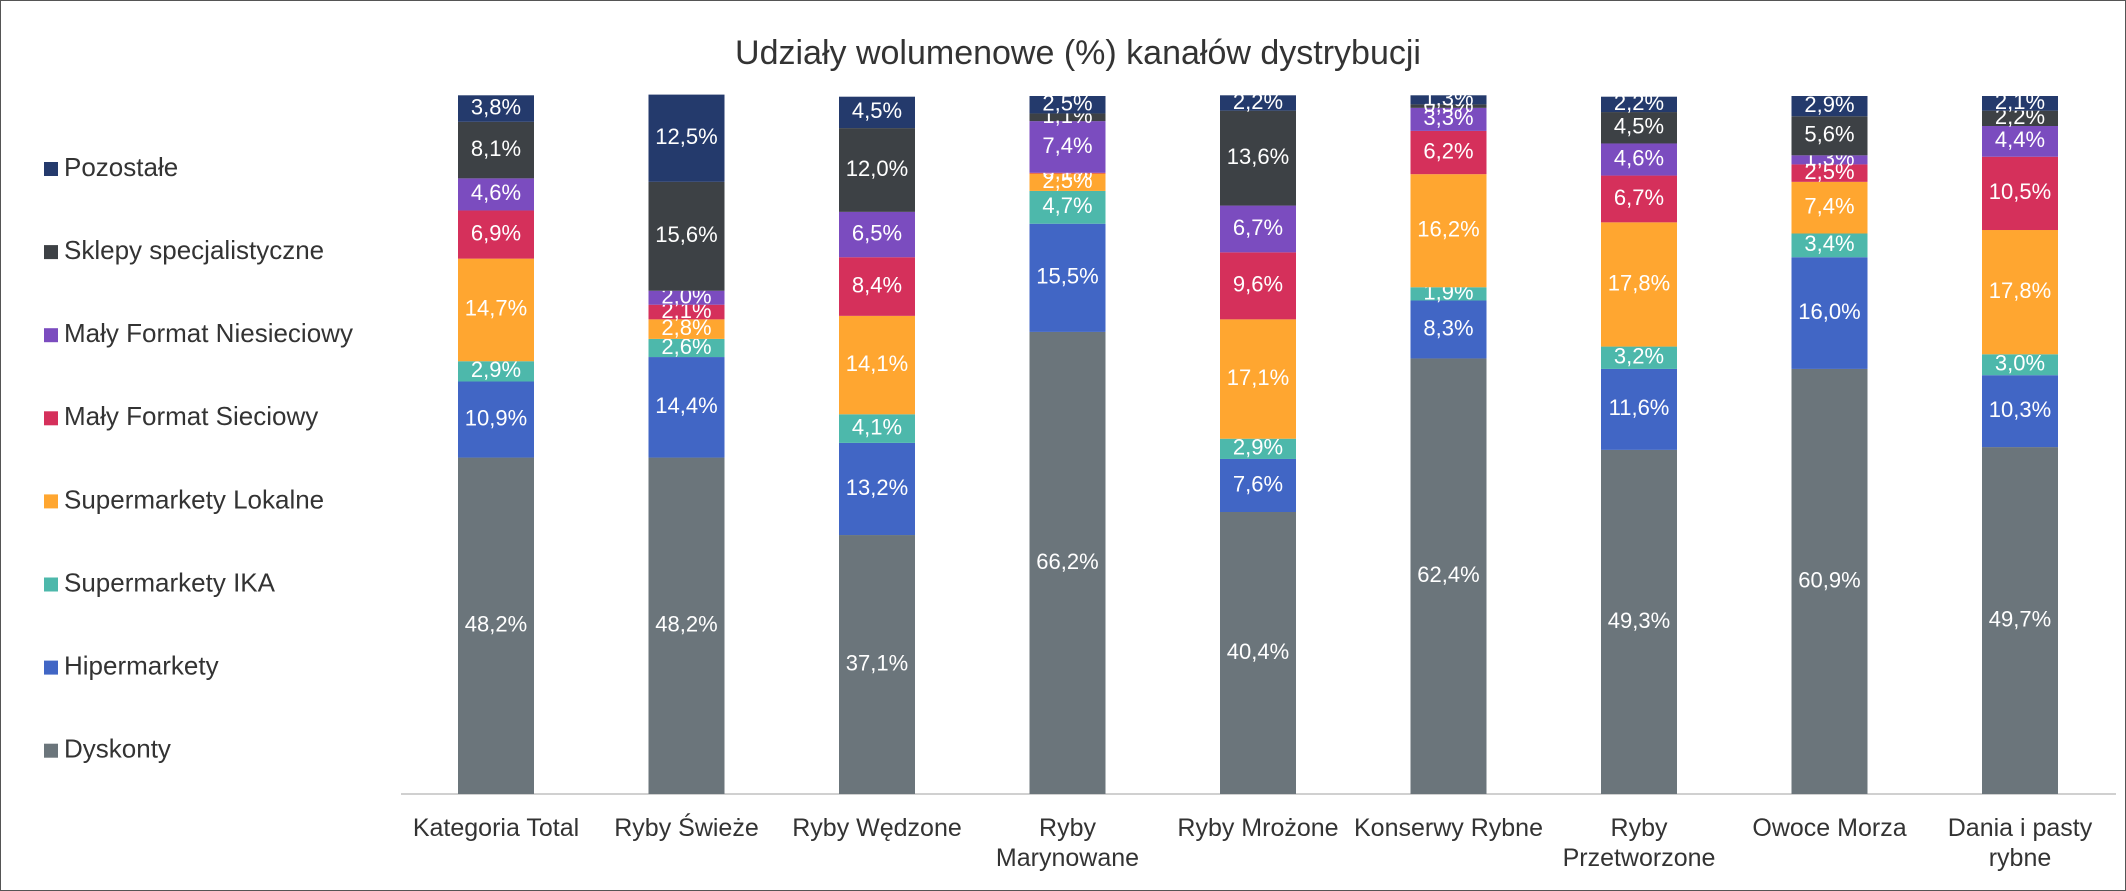  I want to click on data-label: 10,5%, so click(2020, 191).